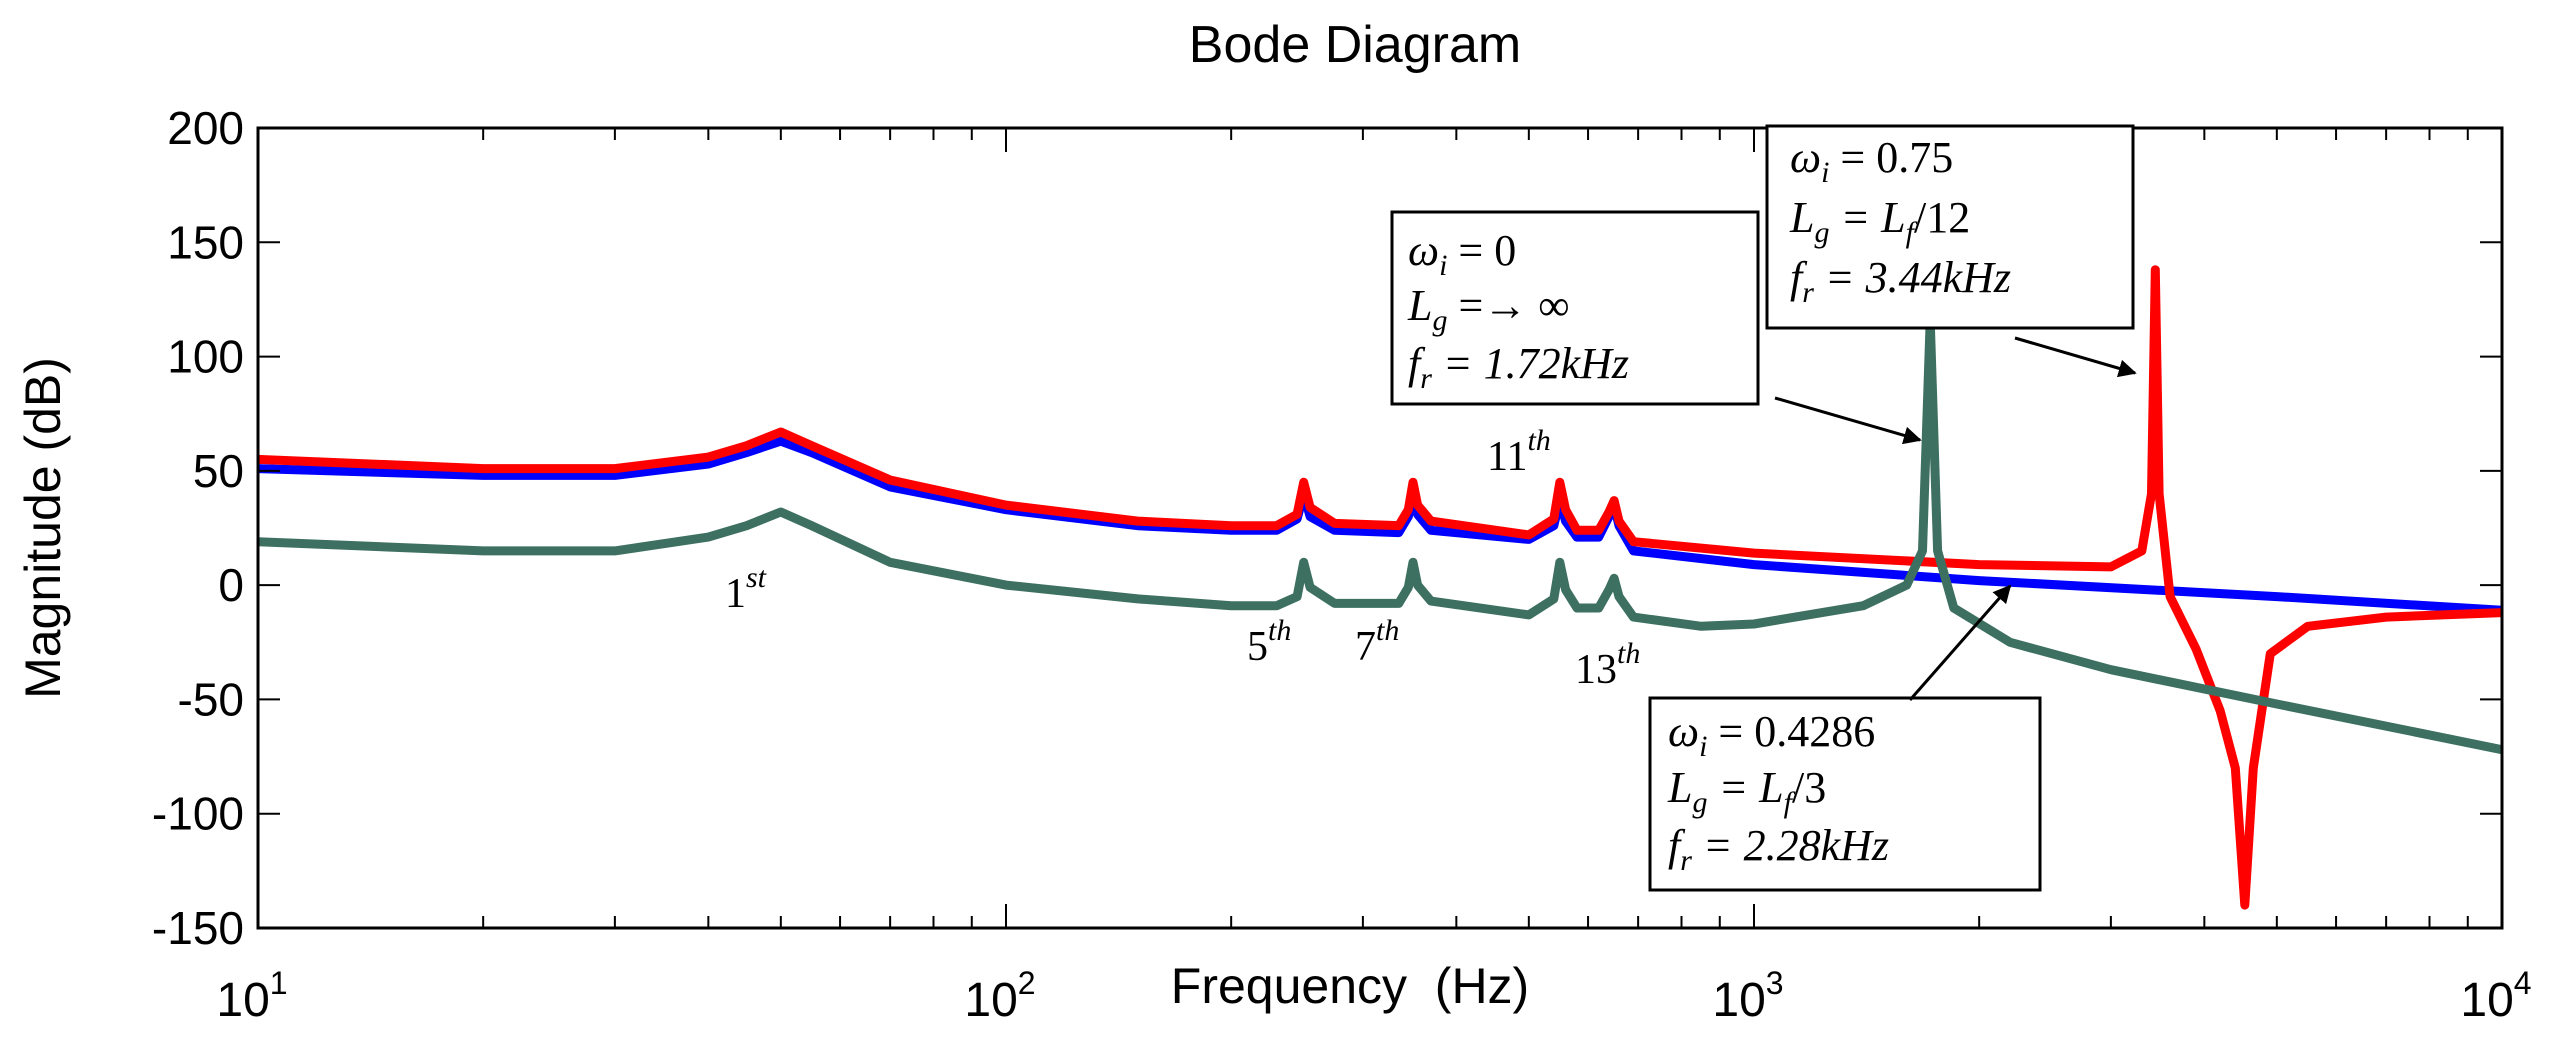  Describe the element at coordinates (211, 699) in the screenshot. I see `y-tick-label: -50` at that location.